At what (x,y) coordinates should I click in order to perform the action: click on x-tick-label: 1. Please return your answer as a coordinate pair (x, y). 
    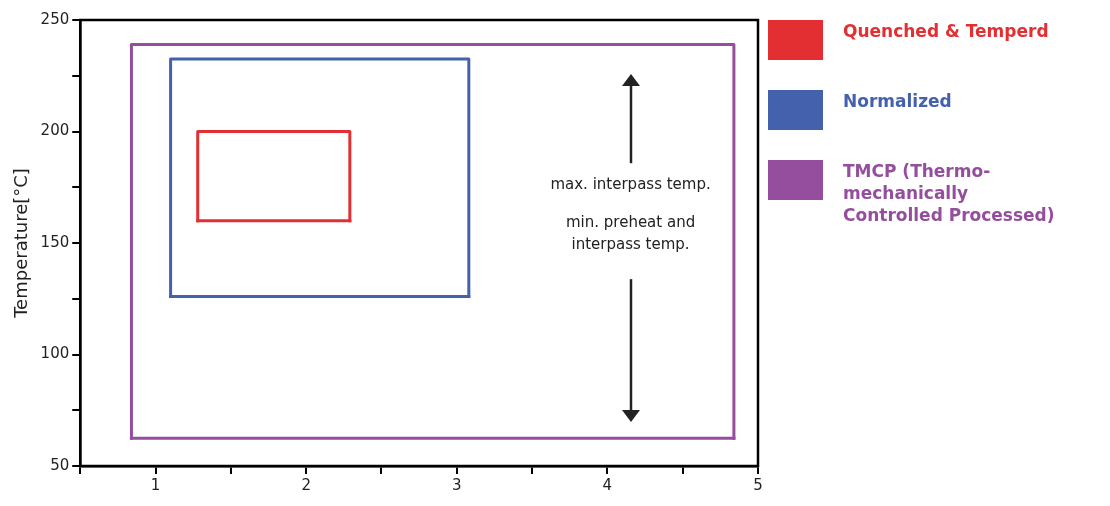
    Looking at the image, I should click on (155, 484).